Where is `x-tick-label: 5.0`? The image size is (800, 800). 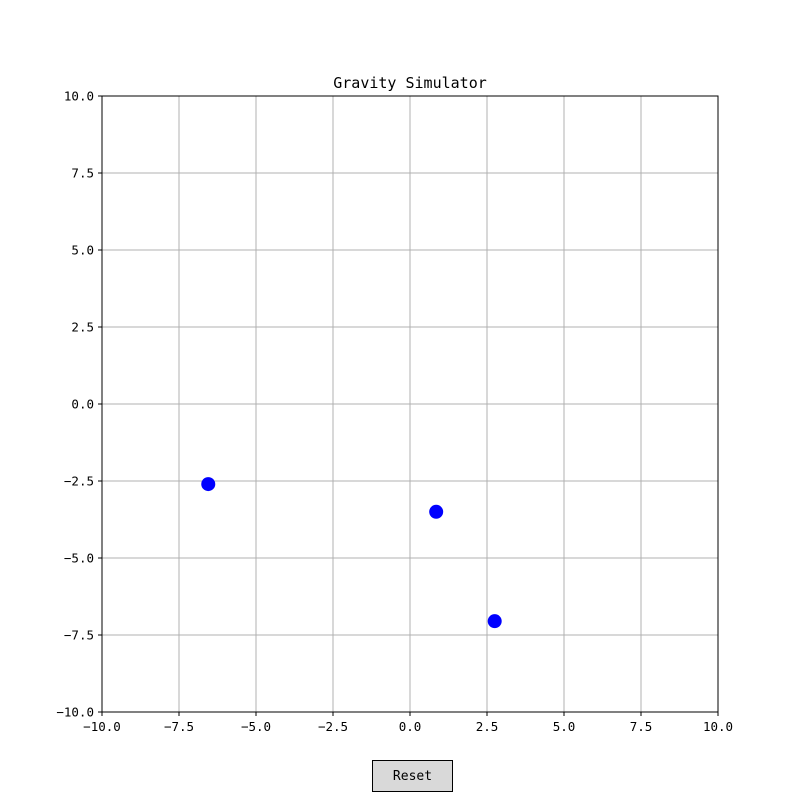
x-tick-label: 5.0 is located at coordinates (564, 726).